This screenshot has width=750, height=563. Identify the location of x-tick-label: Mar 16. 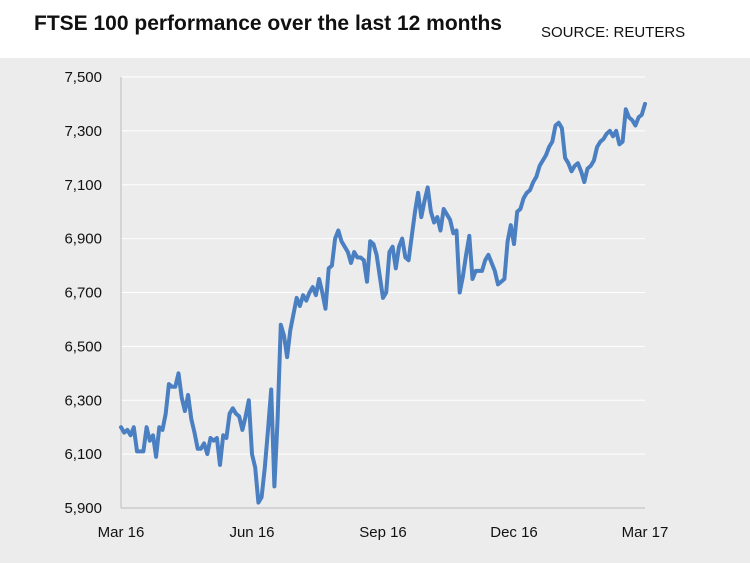
(121, 532).